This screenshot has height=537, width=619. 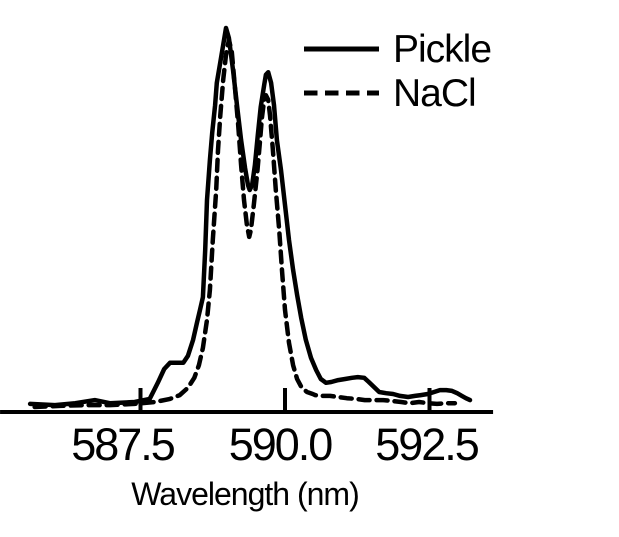 What do you see at coordinates (435, 93) in the screenshot?
I see `legend-label-nacl: NaCl` at bounding box center [435, 93].